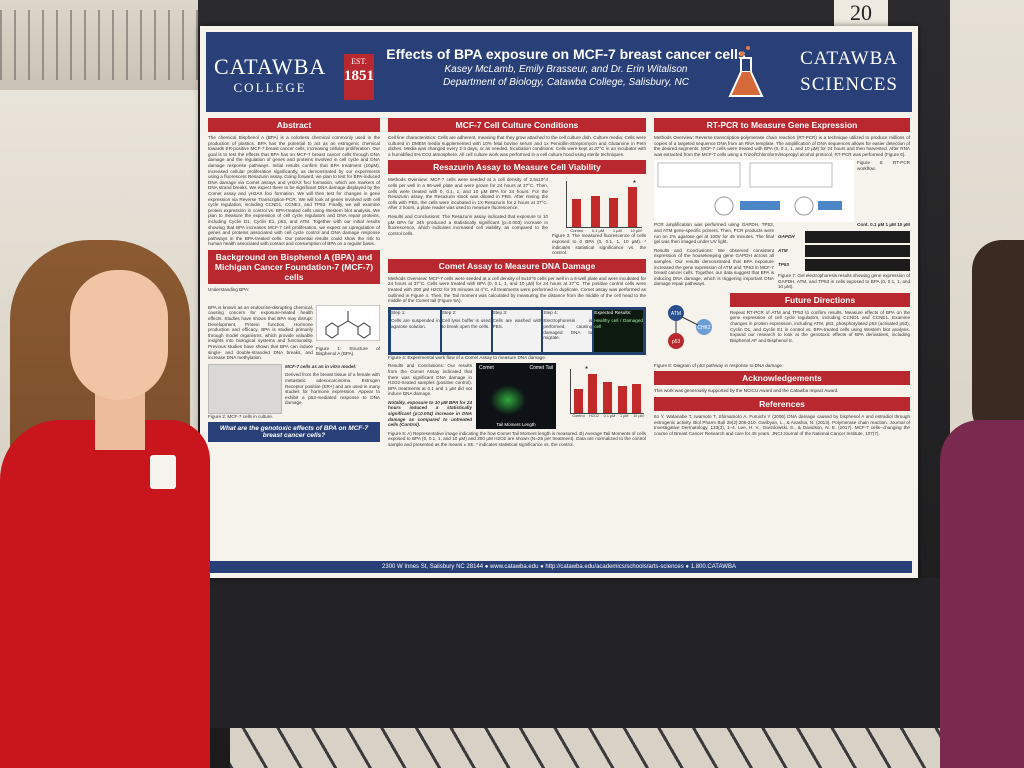 This screenshot has height=768, width=1024. Describe the element at coordinates (782, 403) in the screenshot. I see `refs-heading: References` at that location.